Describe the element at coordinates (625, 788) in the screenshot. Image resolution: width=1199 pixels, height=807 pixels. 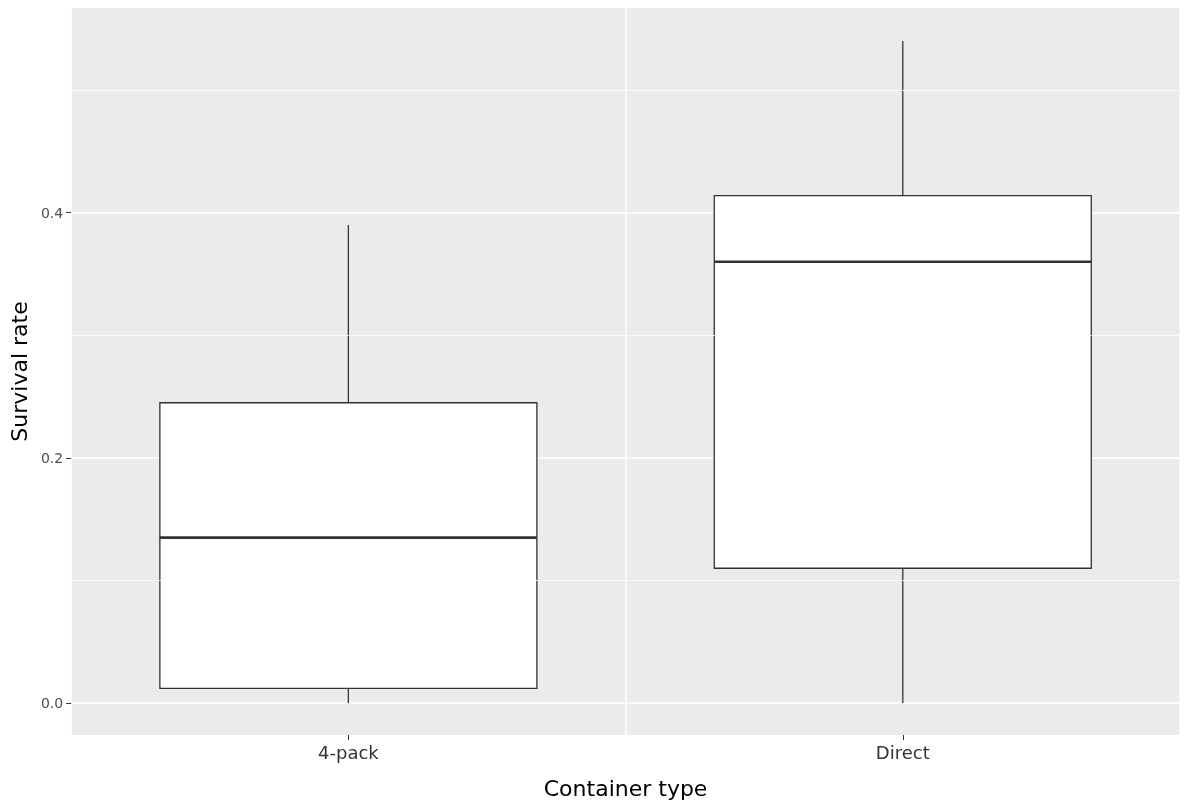
I see `x-axis-title: Container type` at that location.